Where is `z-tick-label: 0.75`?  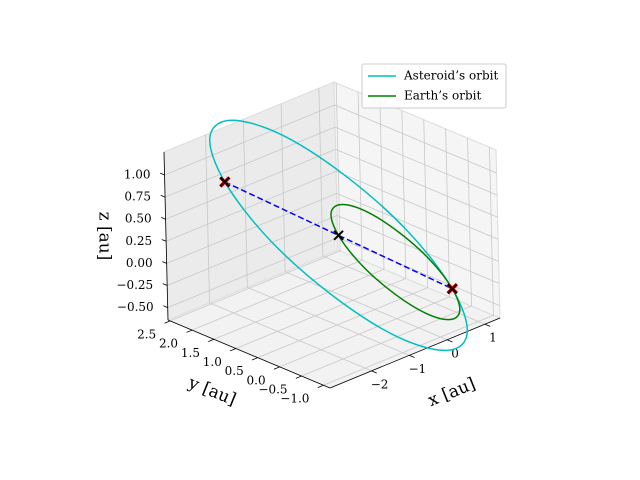
z-tick-label: 0.75 is located at coordinates (137, 197).